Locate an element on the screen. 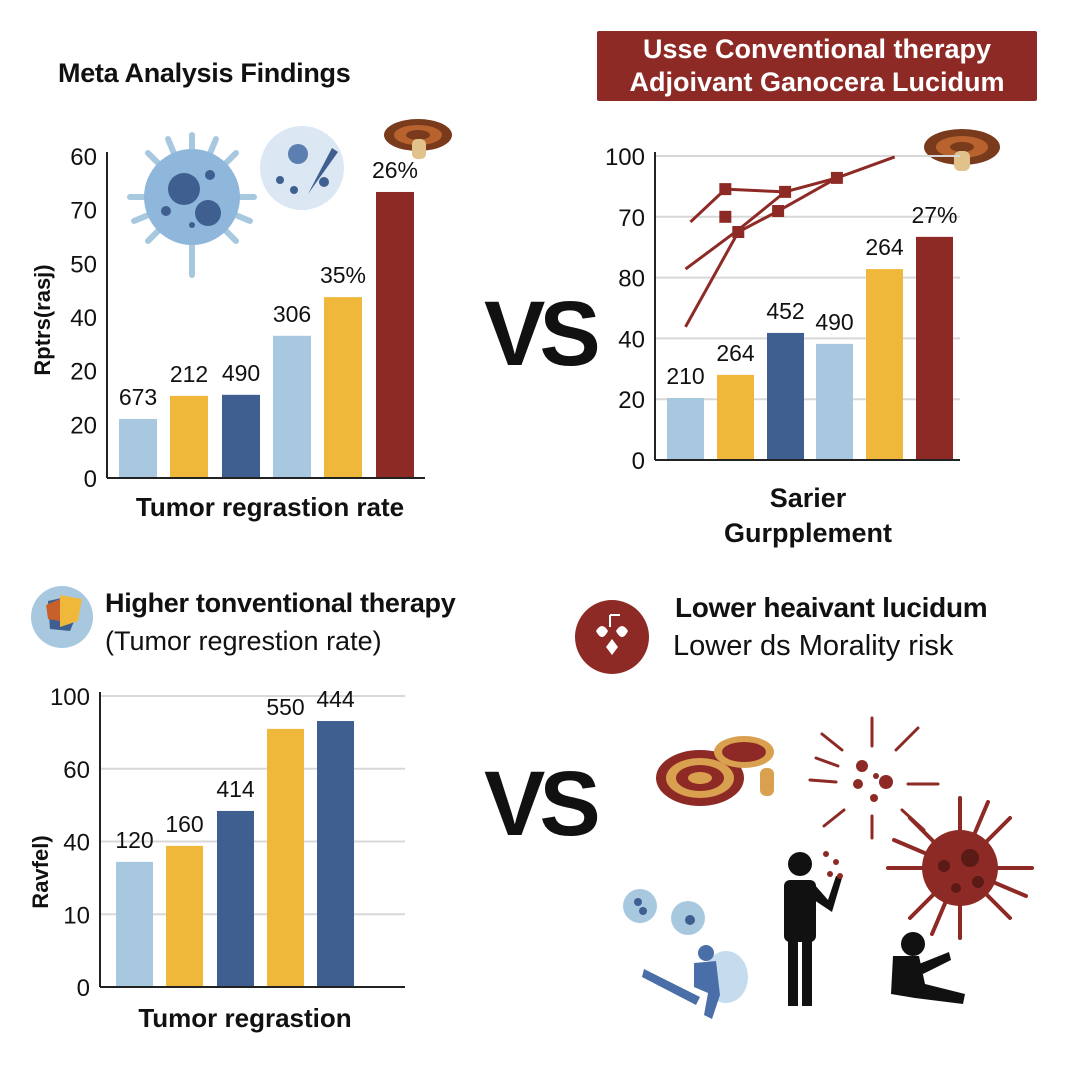  fallen-person-icon is located at coordinates (928, 968).